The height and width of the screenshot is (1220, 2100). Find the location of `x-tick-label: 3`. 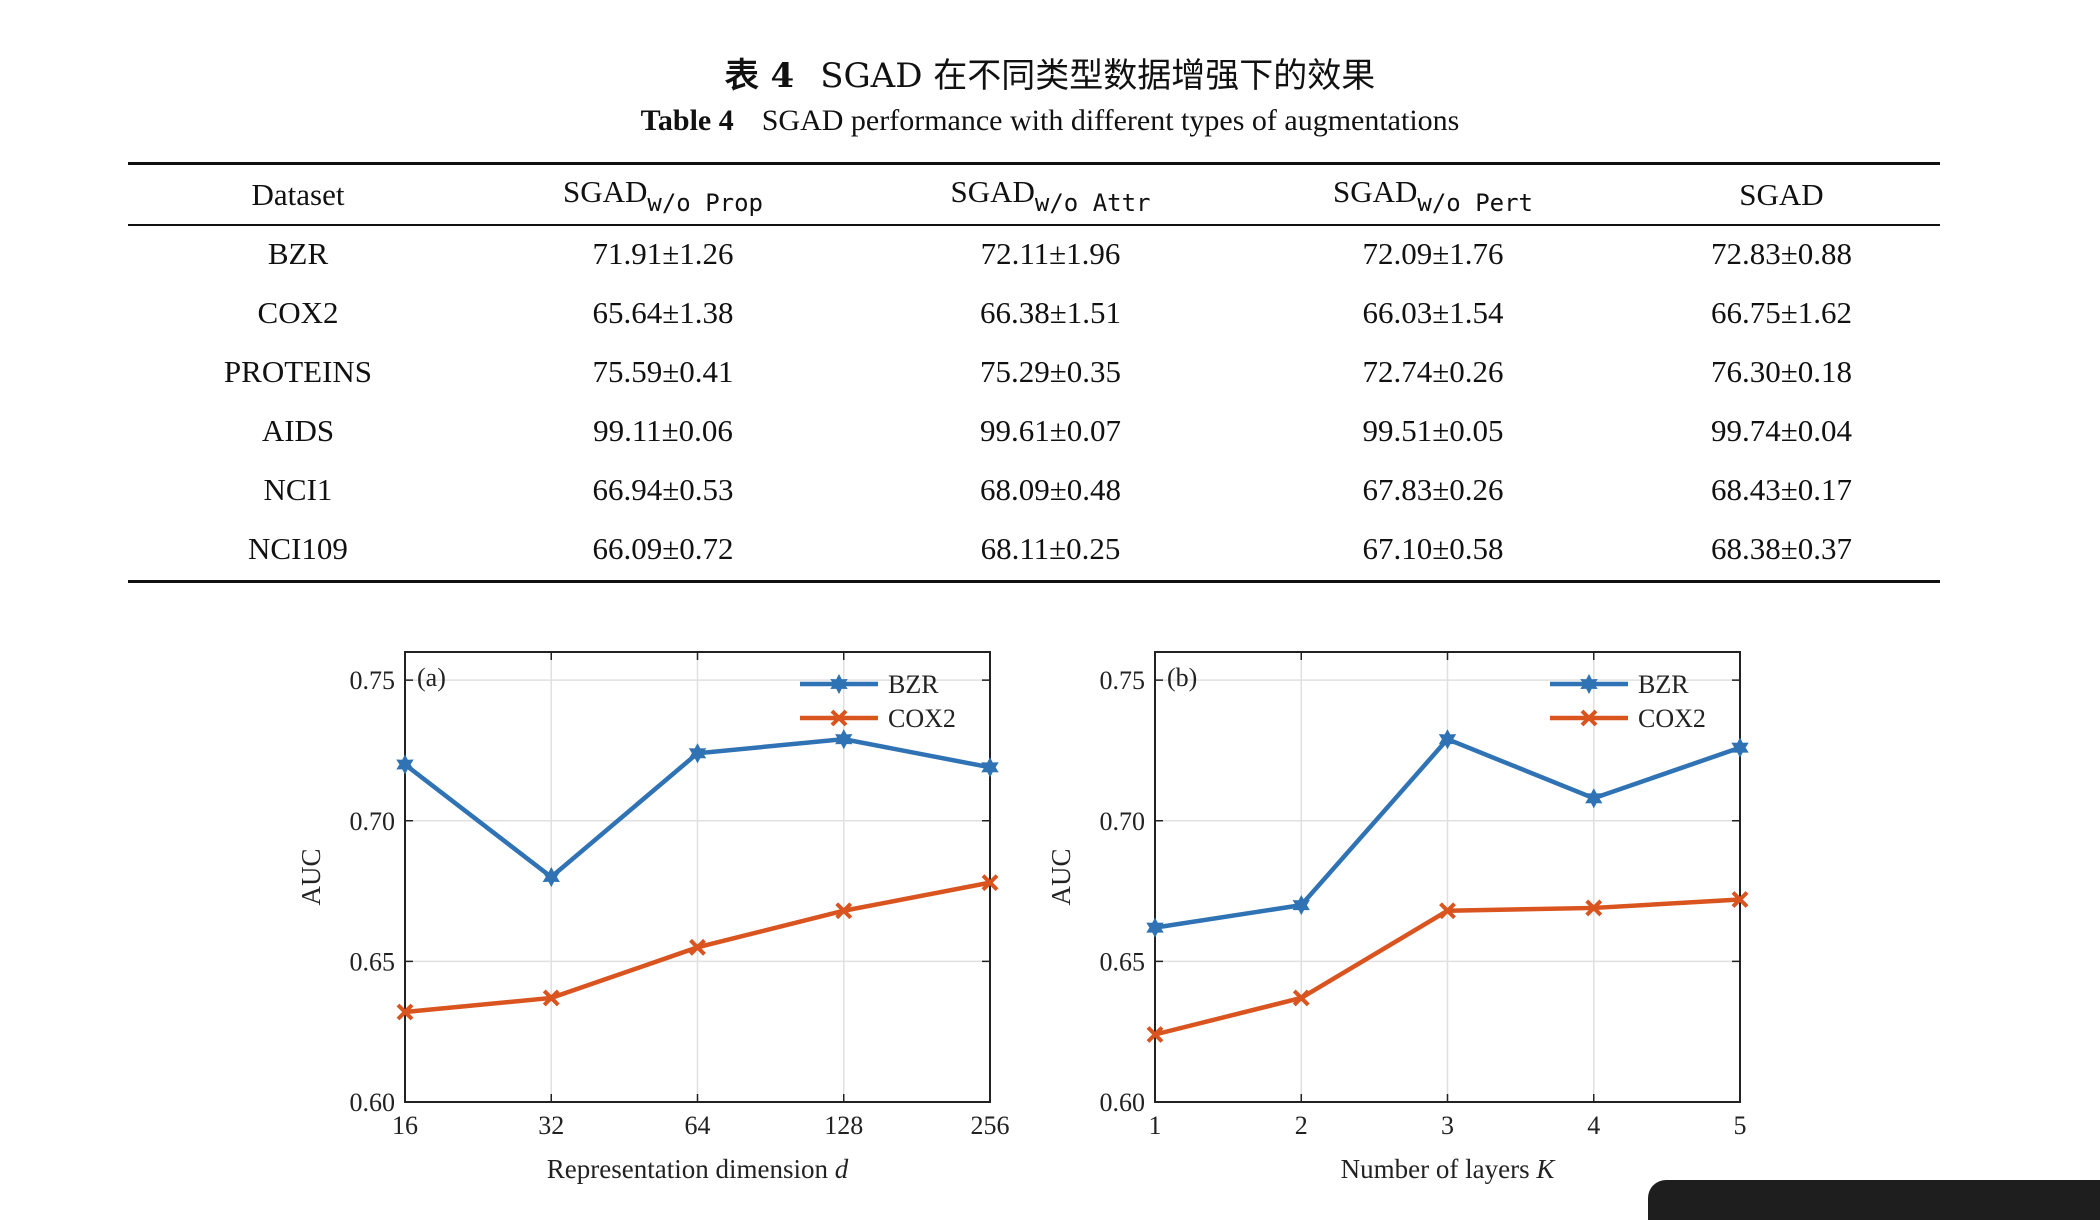

x-tick-label: 3 is located at coordinates (1447, 1125).